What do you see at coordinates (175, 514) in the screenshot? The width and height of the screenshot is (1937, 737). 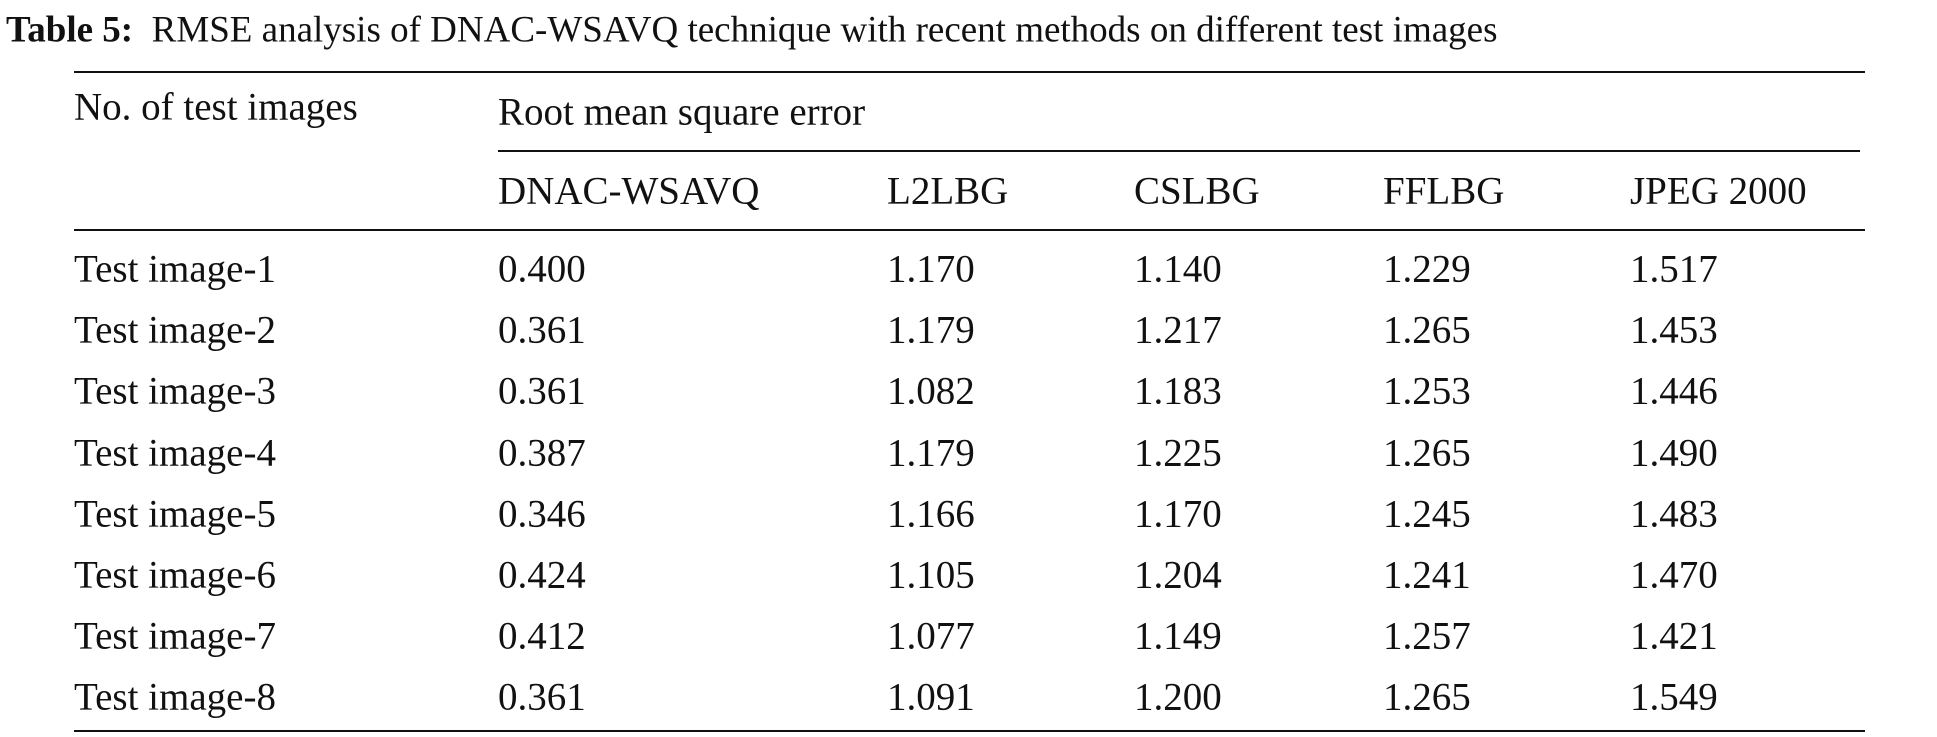 I see `row-label: Test image-5` at bounding box center [175, 514].